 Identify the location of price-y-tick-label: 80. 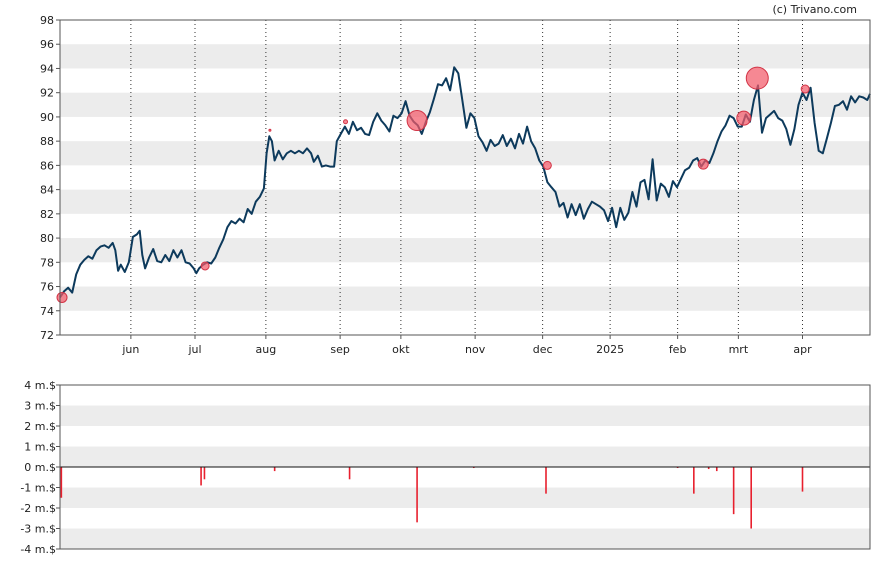
(47, 238).